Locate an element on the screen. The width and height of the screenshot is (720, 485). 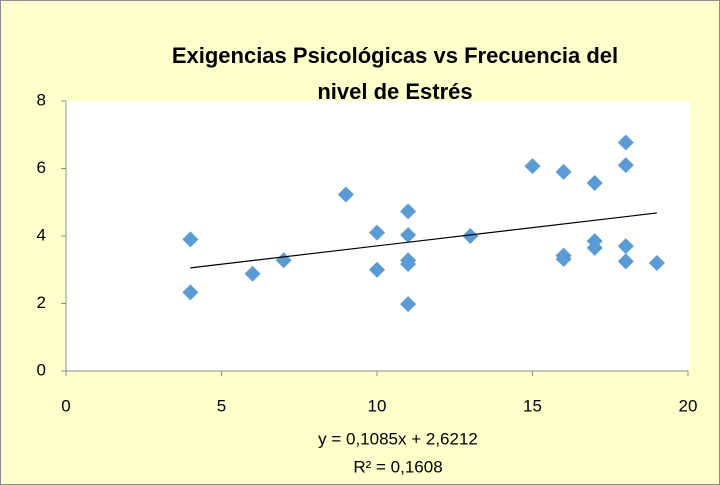
trendline is located at coordinates (423, 240).